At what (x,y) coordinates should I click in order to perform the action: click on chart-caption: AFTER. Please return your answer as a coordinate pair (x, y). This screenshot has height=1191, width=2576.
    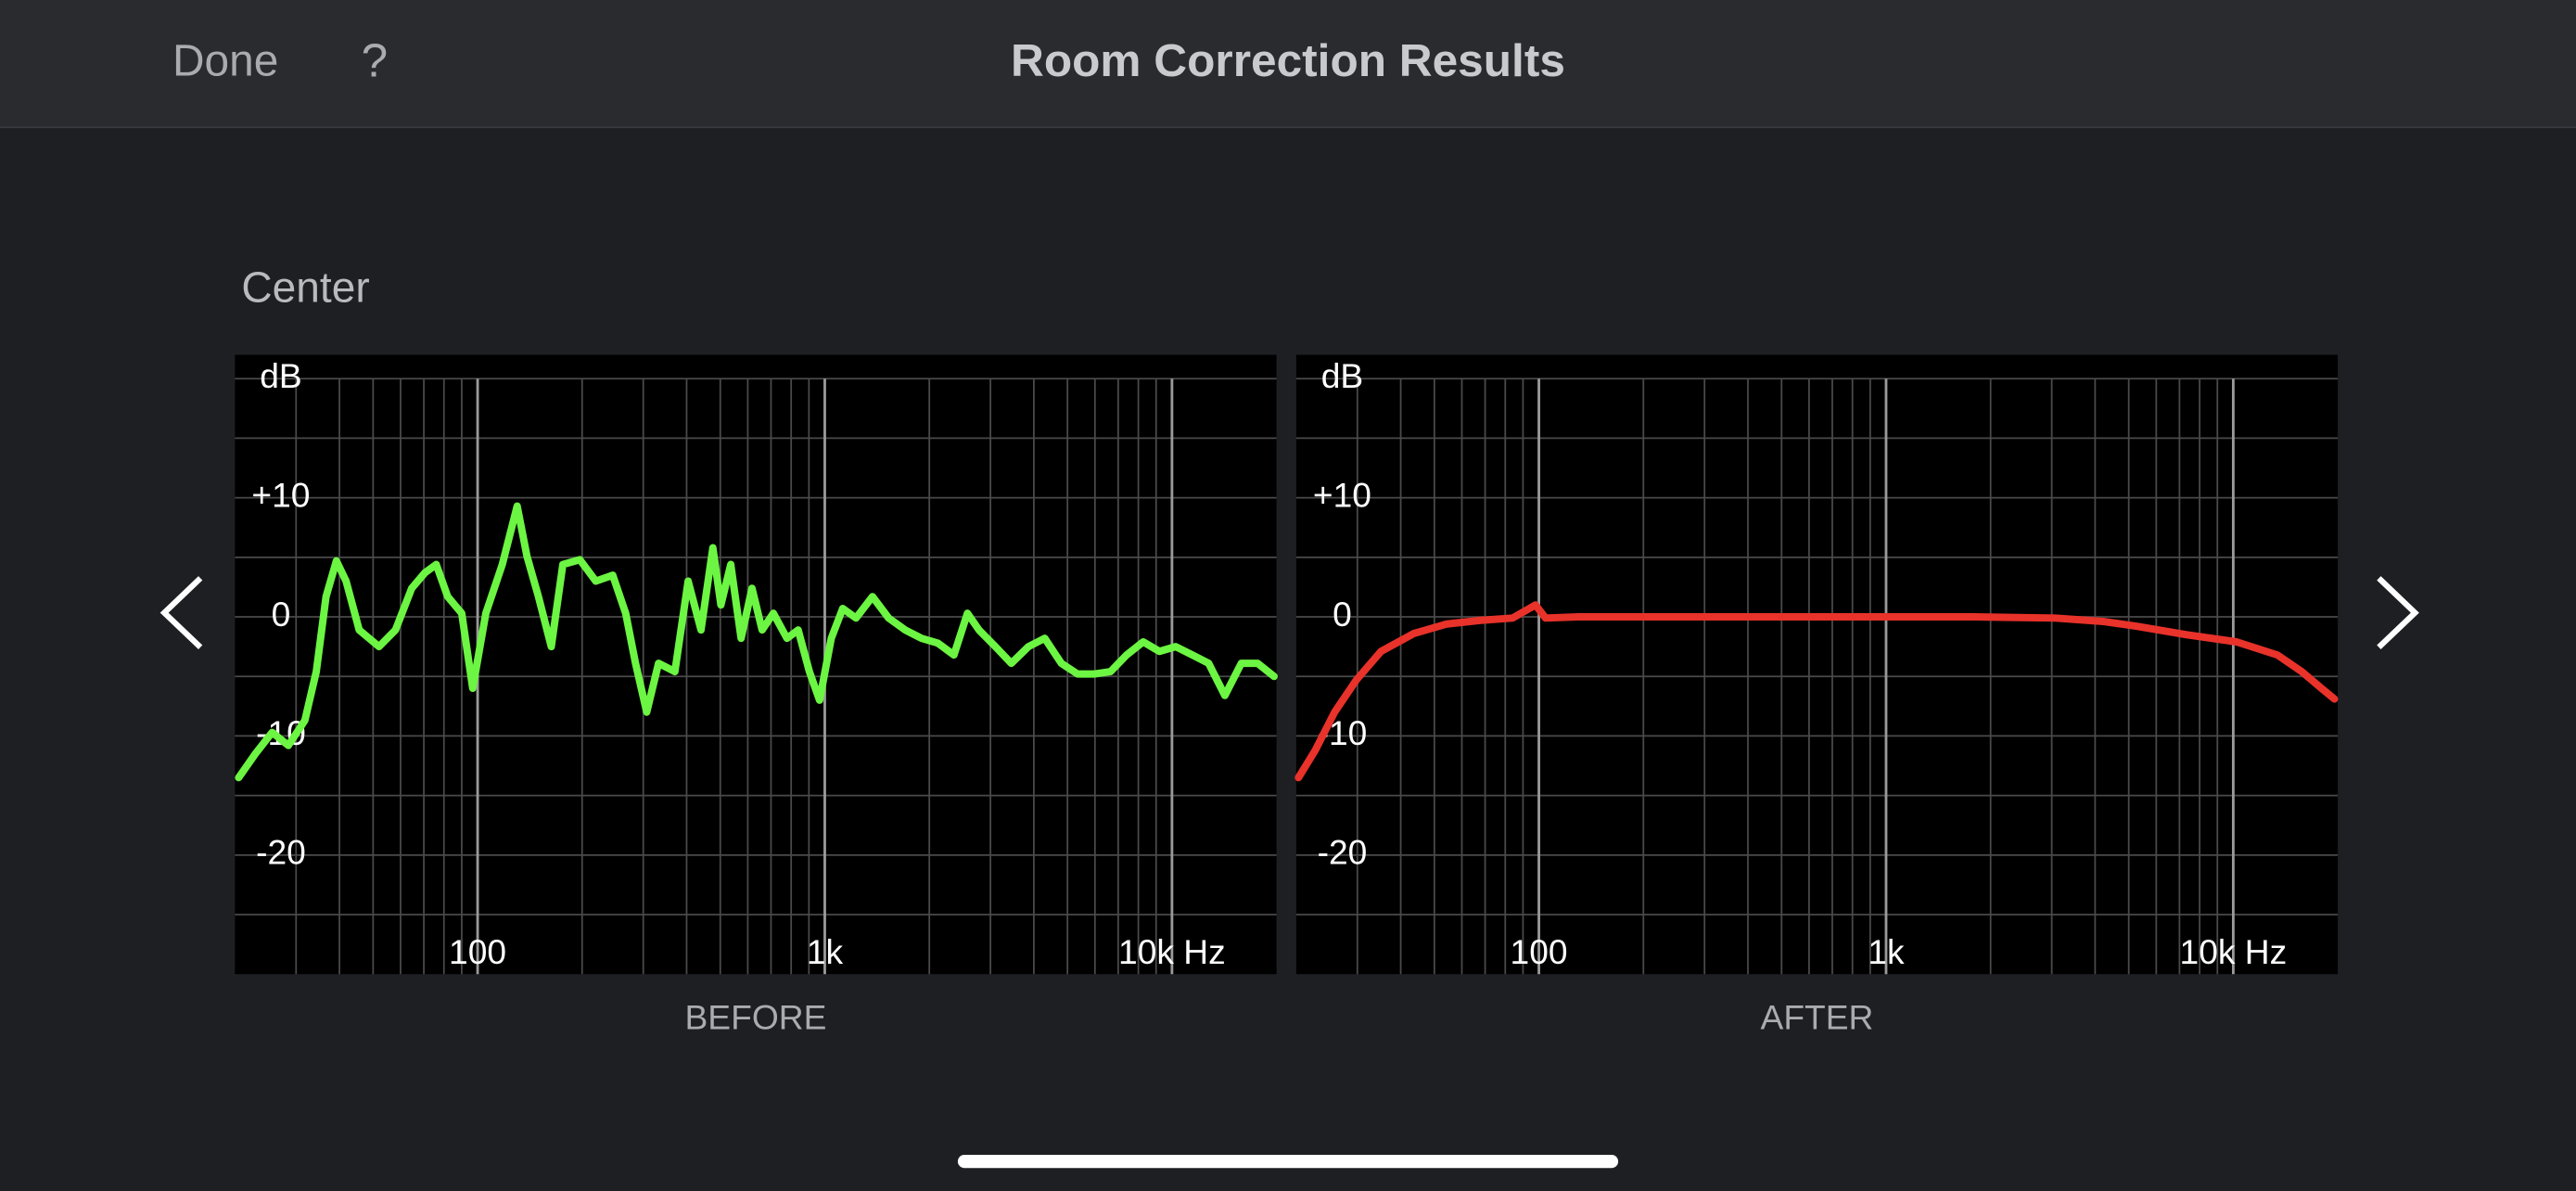
    Looking at the image, I should click on (1818, 1018).